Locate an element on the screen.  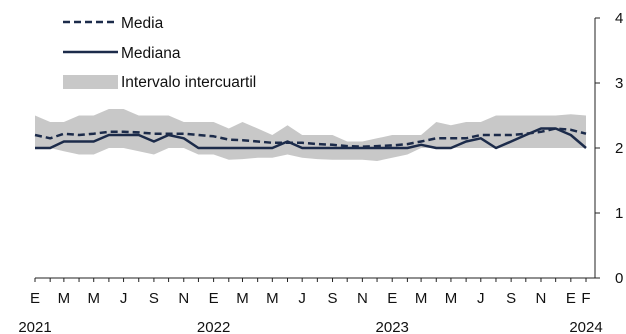
x-tick-label: F is located at coordinates (585, 298).